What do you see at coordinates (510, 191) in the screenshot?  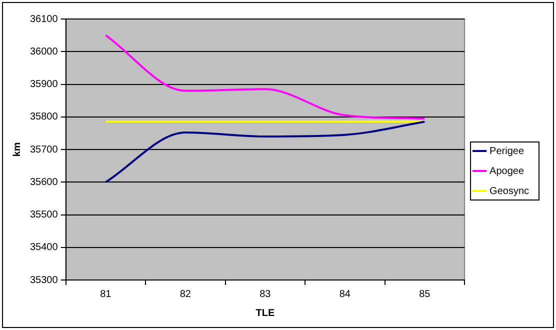 I see `legend-label: Geosync` at bounding box center [510, 191].